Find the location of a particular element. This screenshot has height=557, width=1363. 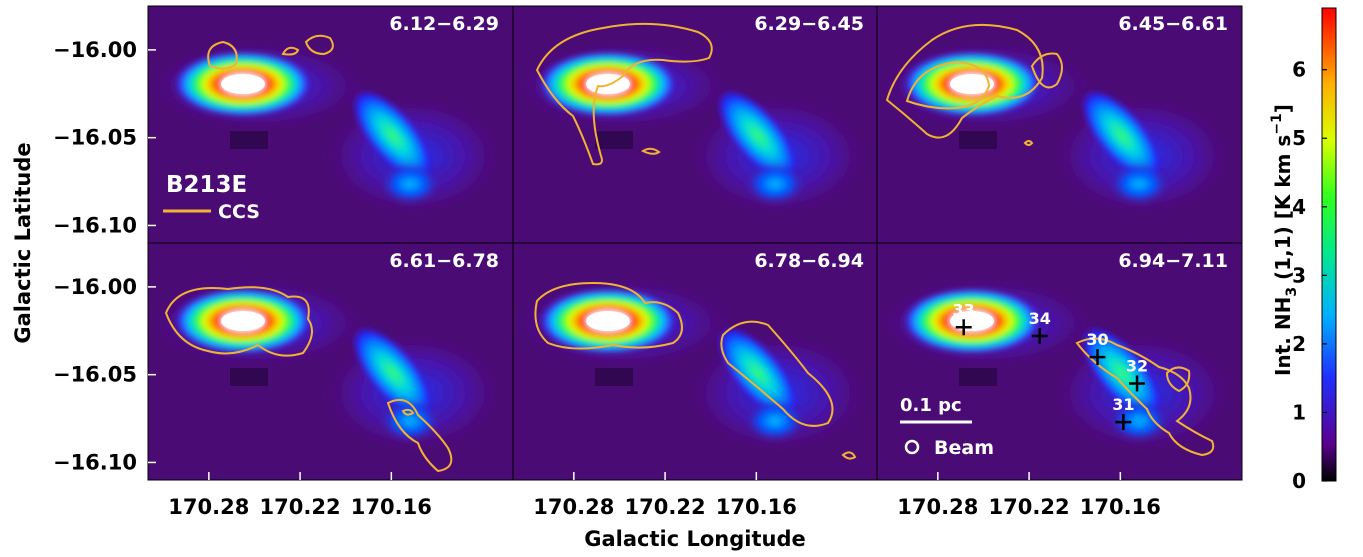

velocity-range-label: 6.78−6.94 is located at coordinates (809, 261).